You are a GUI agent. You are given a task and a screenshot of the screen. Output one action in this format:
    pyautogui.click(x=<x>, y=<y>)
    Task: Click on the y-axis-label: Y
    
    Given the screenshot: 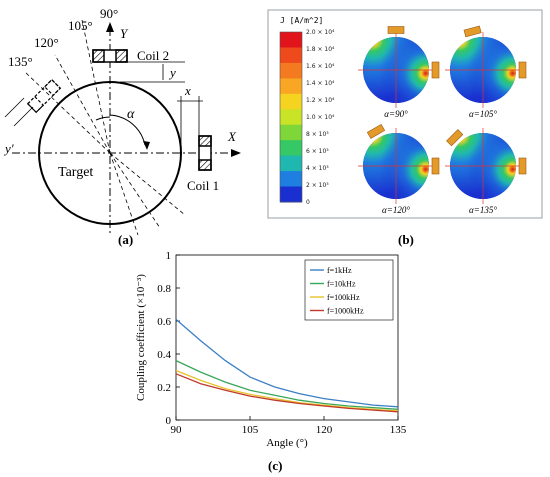 What is the action you would take?
    pyautogui.click(x=124, y=33)
    